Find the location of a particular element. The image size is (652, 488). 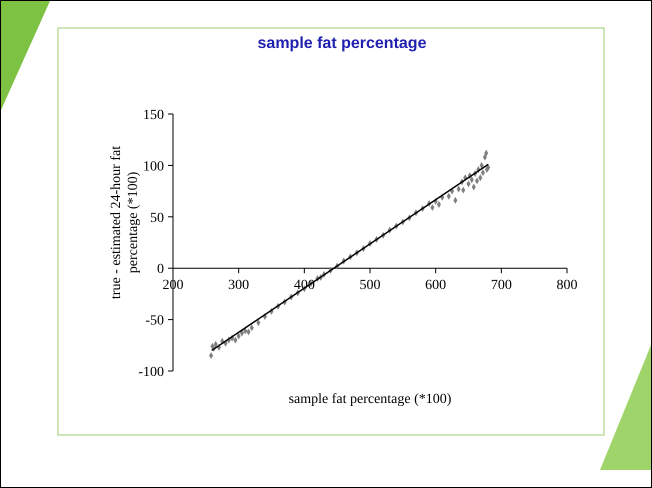

x-tick-label: 500 is located at coordinates (370, 286).